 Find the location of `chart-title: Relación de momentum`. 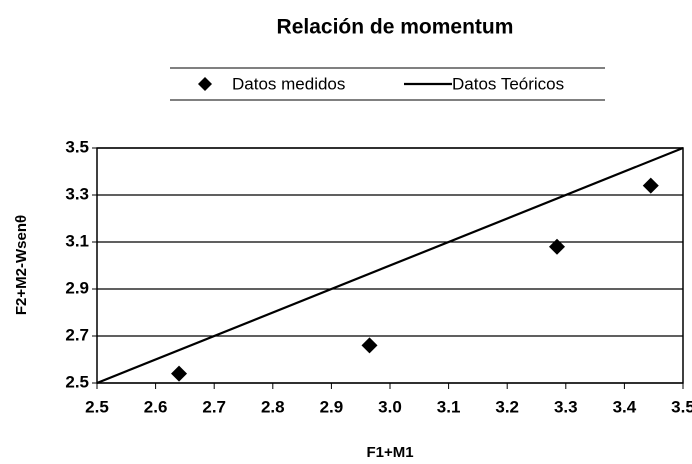

chart-title: Relación de momentum is located at coordinates (395, 27).